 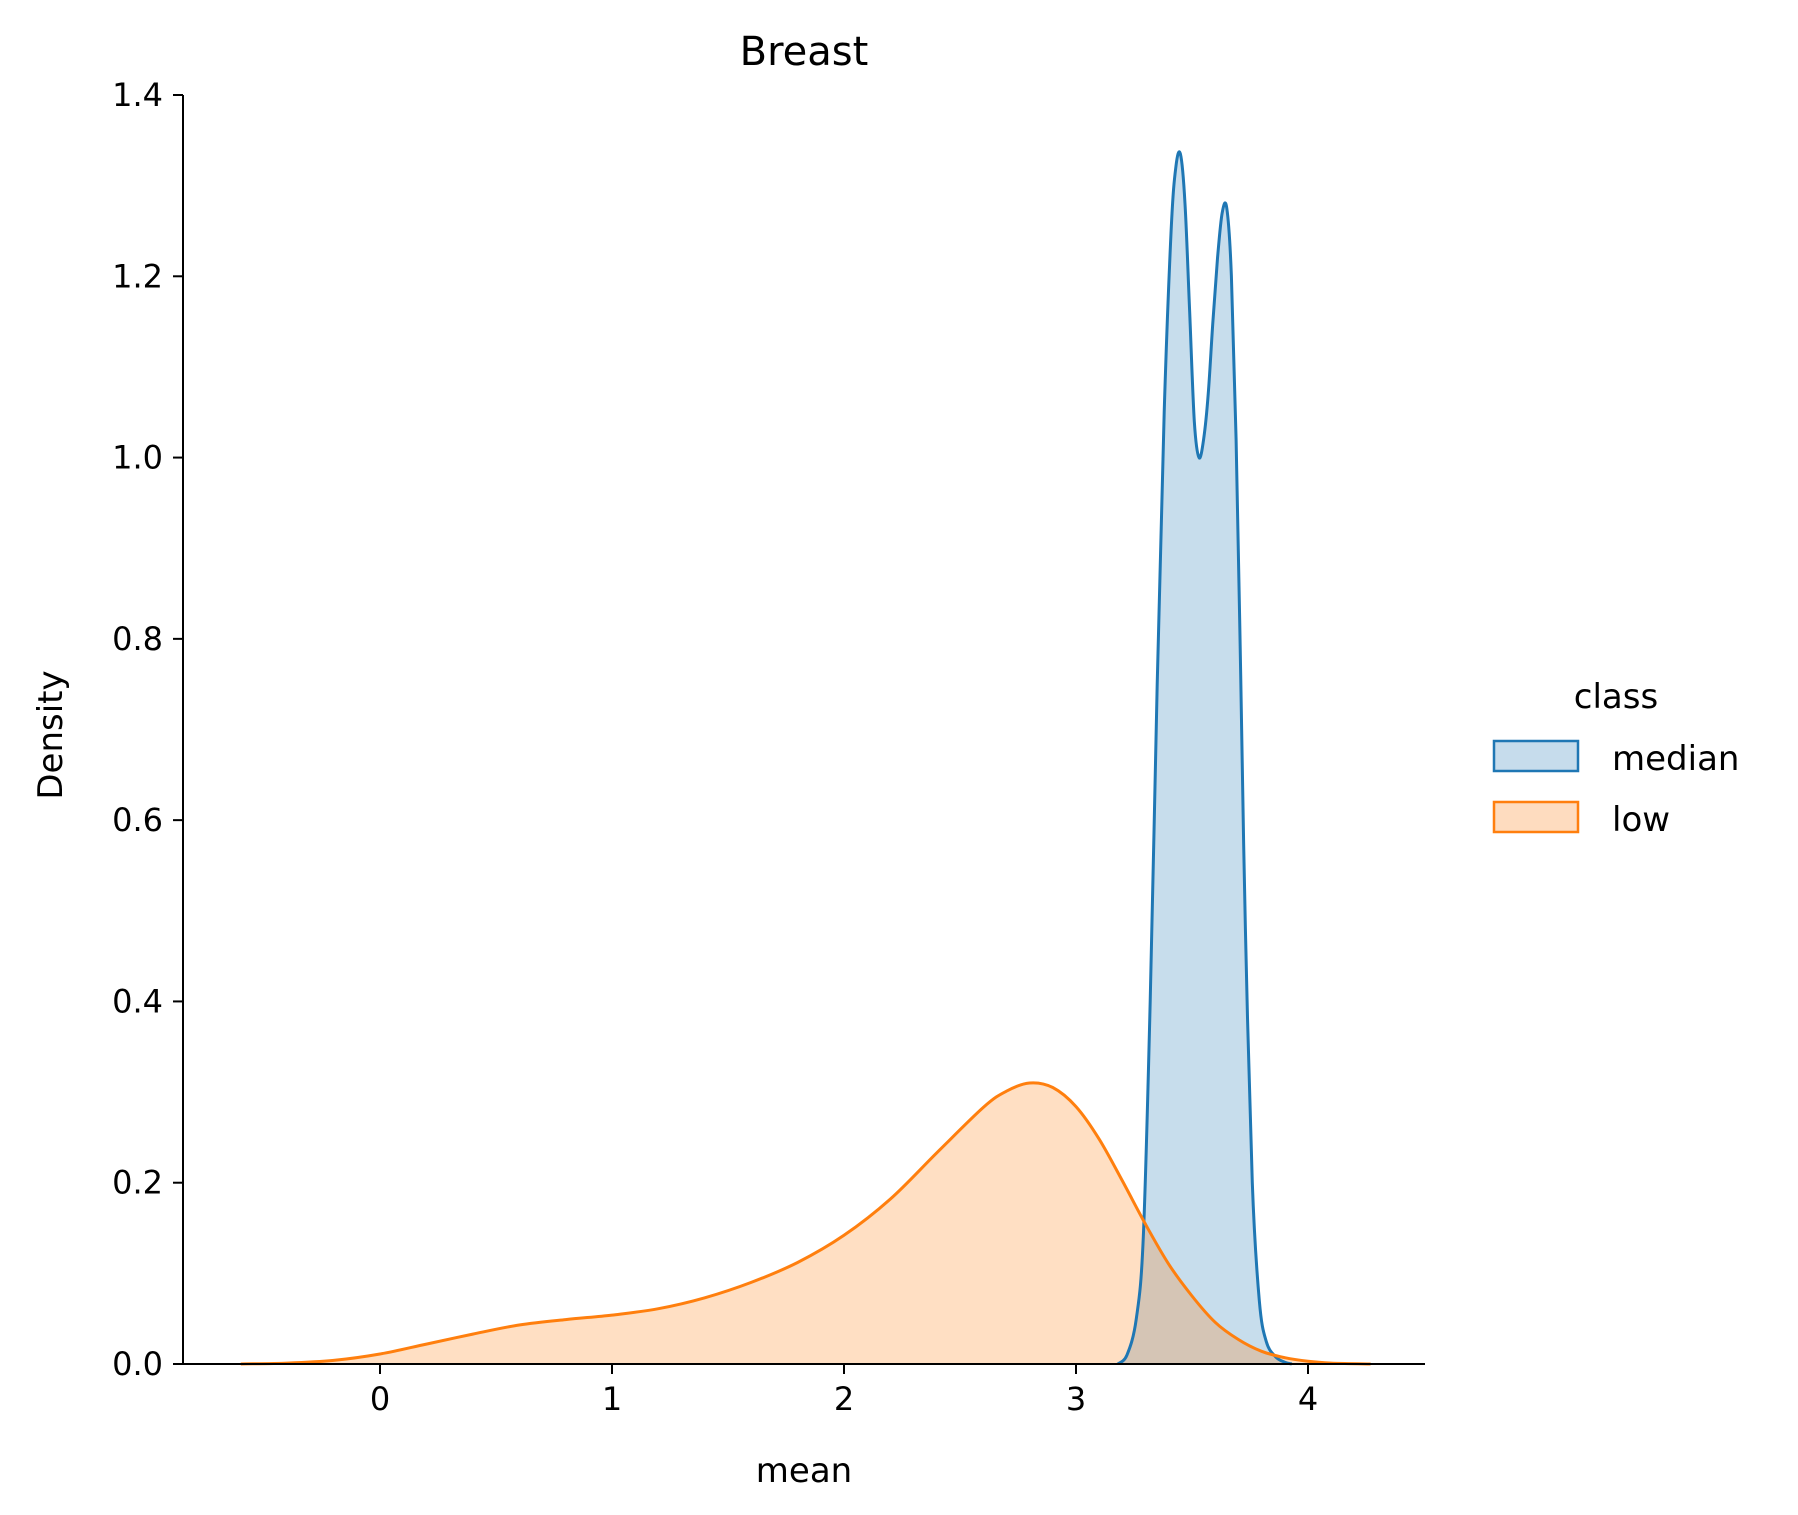 What do you see at coordinates (1641, 820) in the screenshot?
I see `legend-label-low: low` at bounding box center [1641, 820].